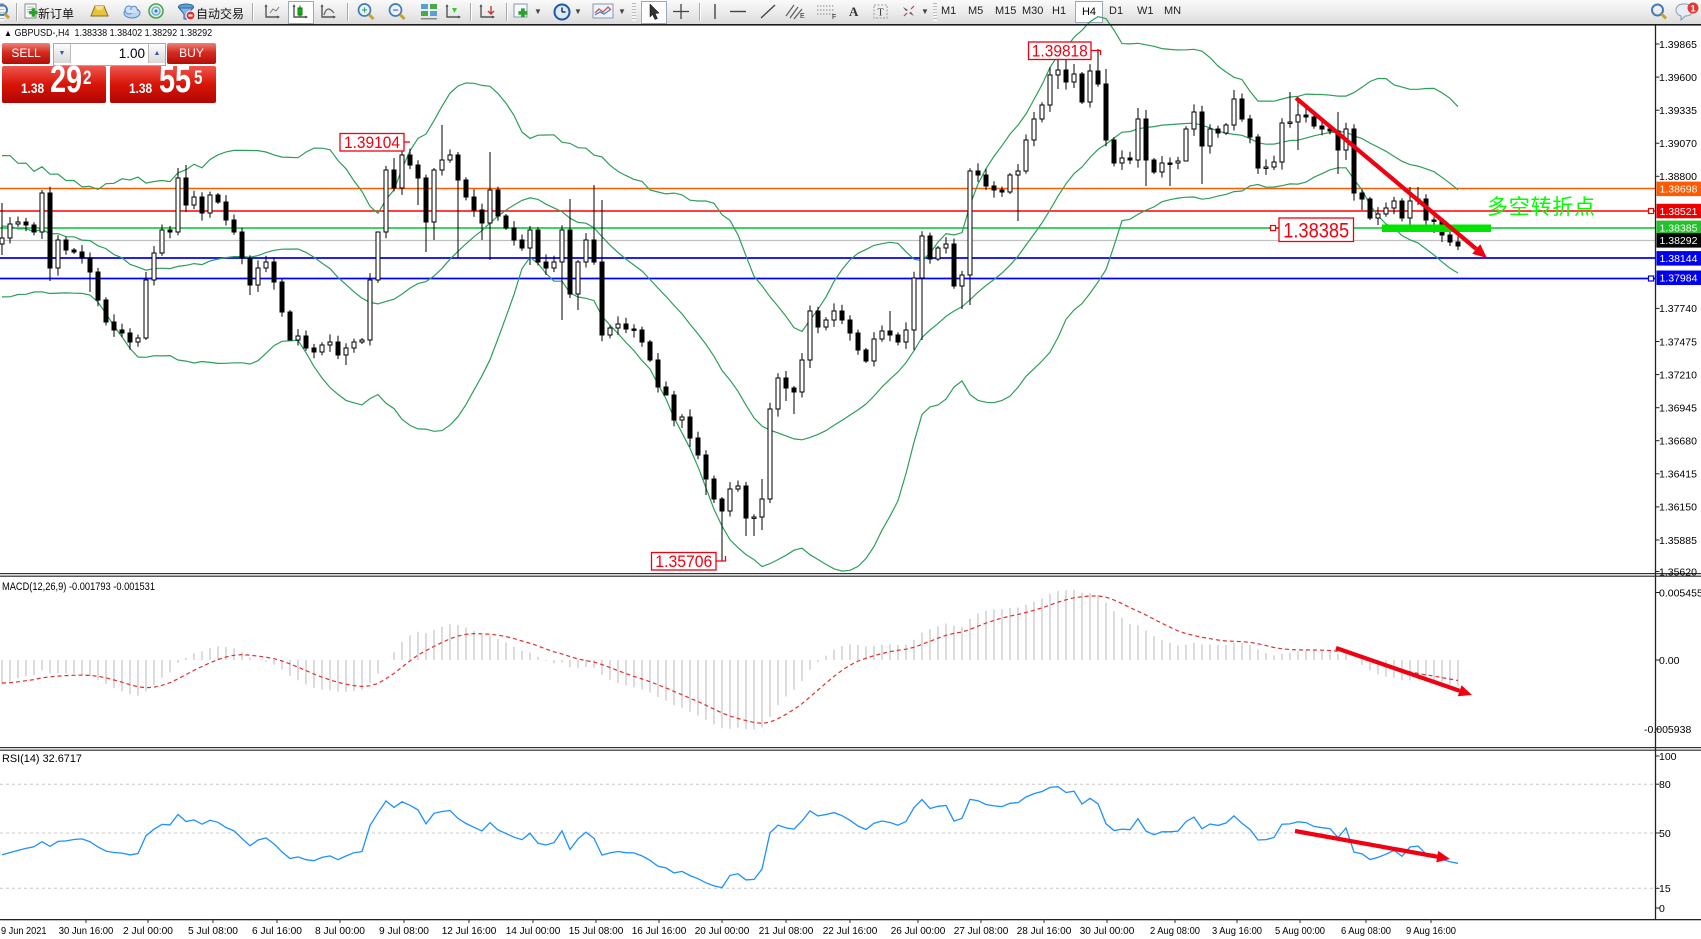 The width and height of the screenshot is (1701, 939). I want to click on svg-text: 0.00, so click(1669, 661).